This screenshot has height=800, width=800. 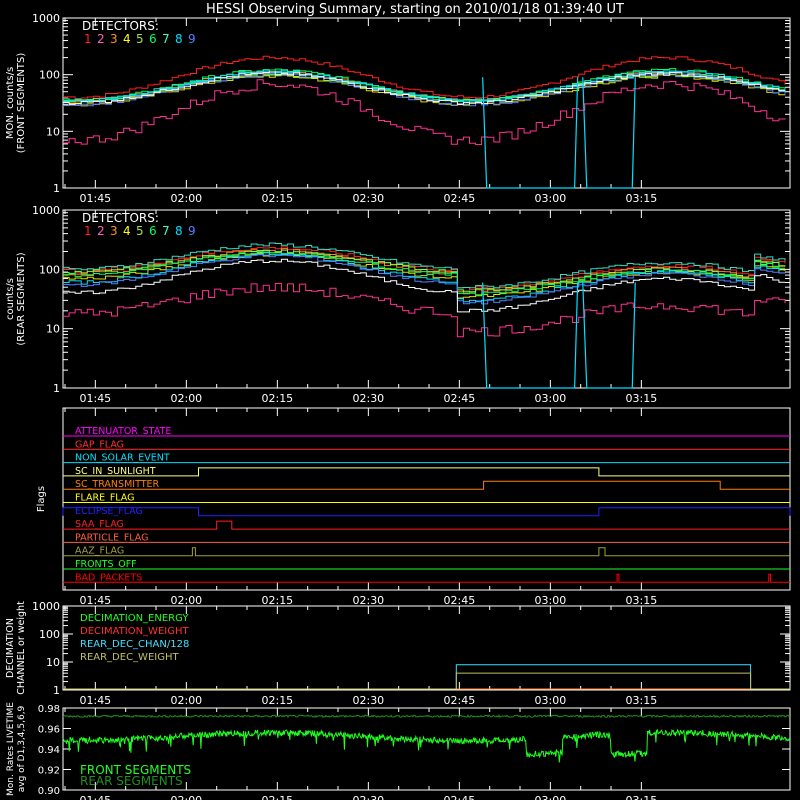 What do you see at coordinates (95, 797) in the screenshot?
I see `live-xtick-label: 01:45` at bounding box center [95, 797].